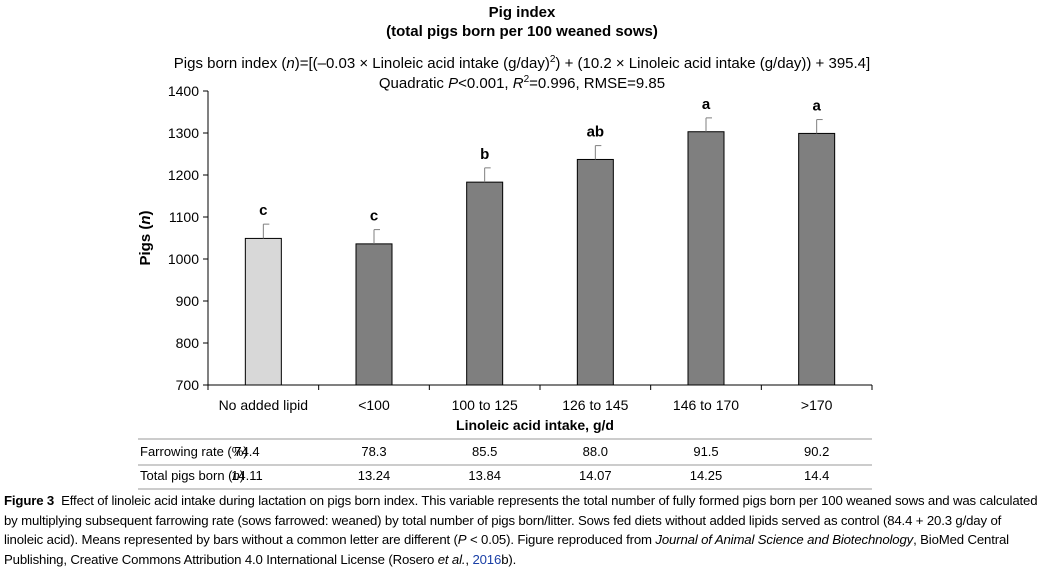 The image size is (1044, 578). I want to click on category-label: >170, so click(817, 405).